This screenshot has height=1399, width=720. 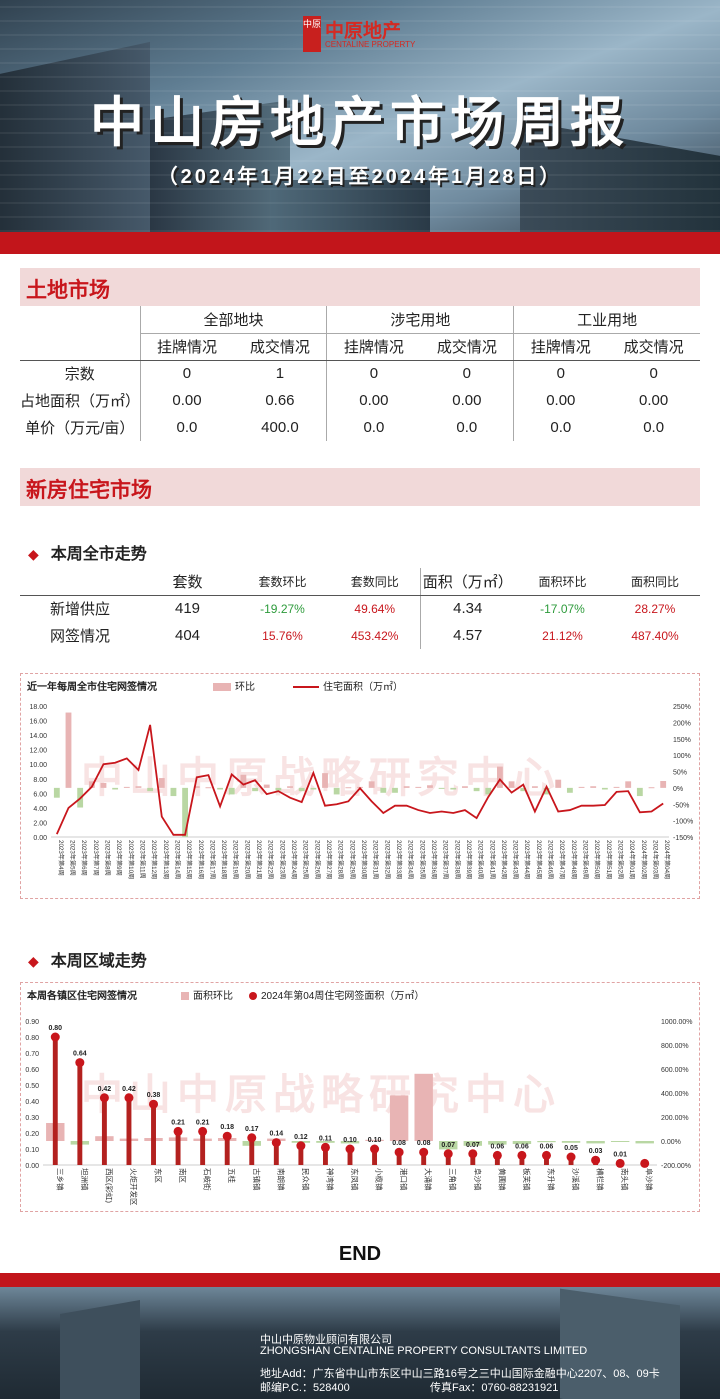 What do you see at coordinates (498, 1146) in the screenshot?
I see `data-label: 0.06` at bounding box center [498, 1146].